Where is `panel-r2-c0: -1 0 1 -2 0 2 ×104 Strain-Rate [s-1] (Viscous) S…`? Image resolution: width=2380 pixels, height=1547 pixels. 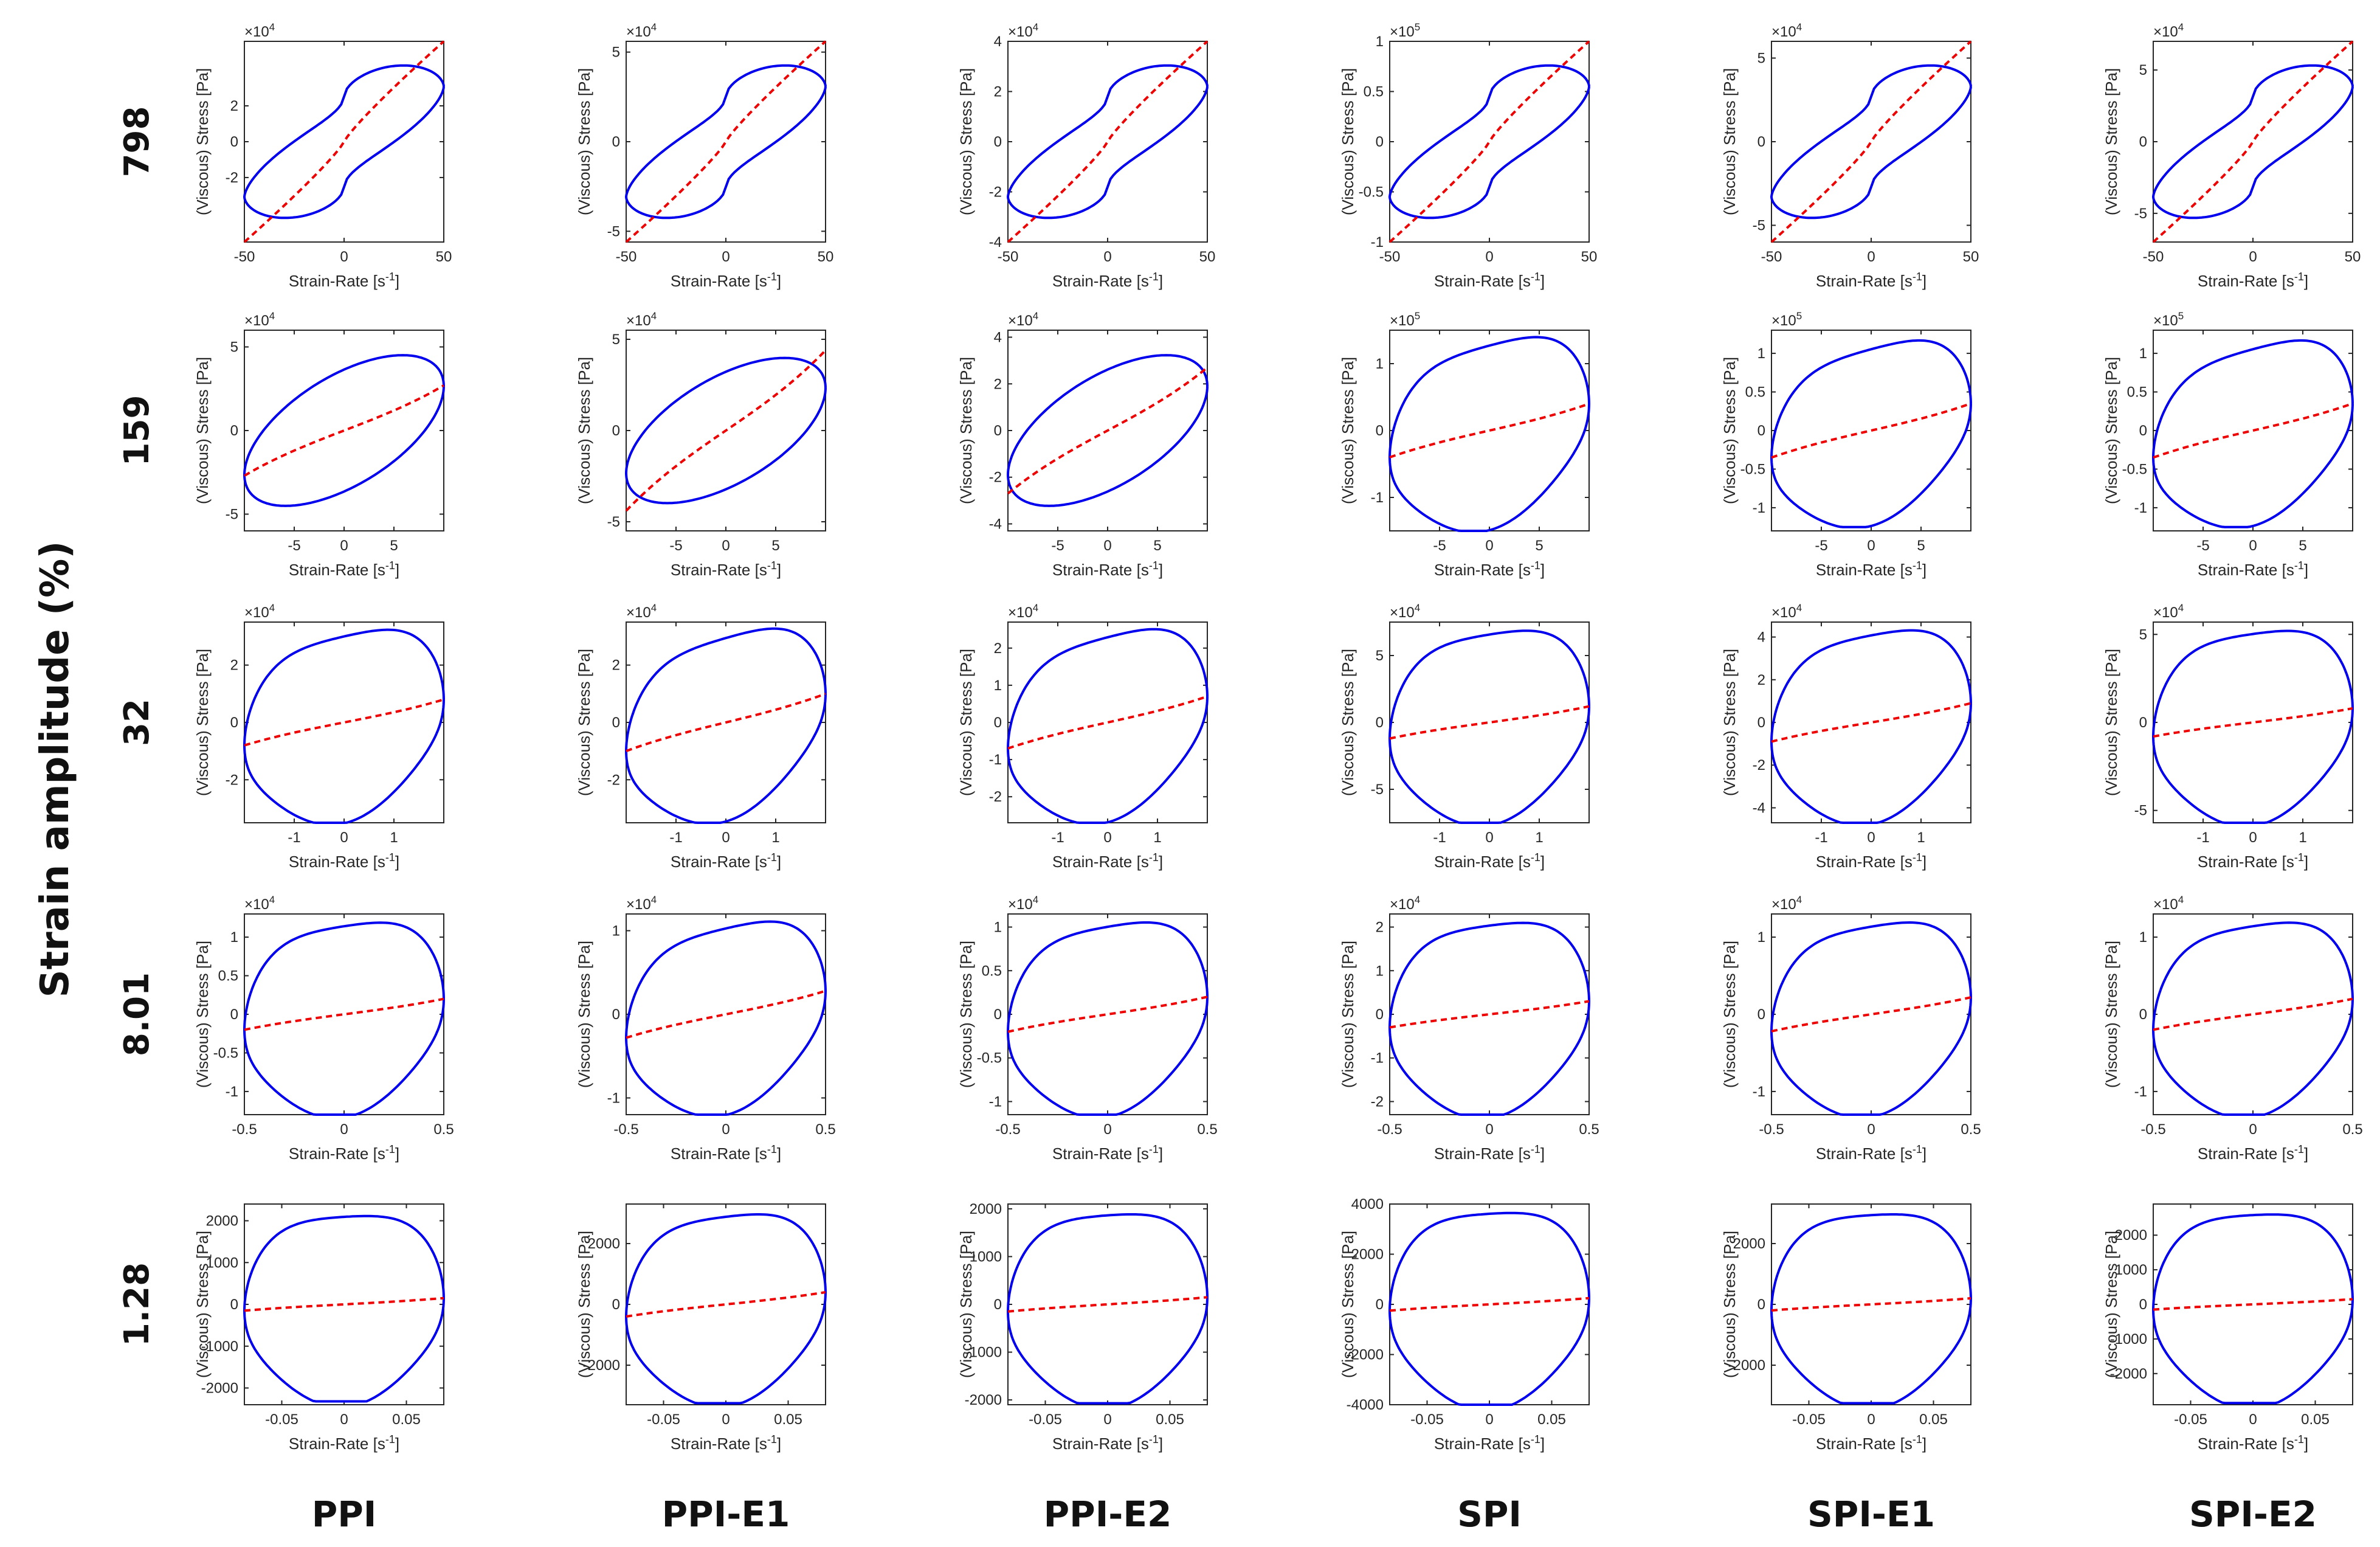 panel-r2-c0: -1 0 1 -2 0 2 ×104 Strain-Rate [s-1] (Viscous) S… is located at coordinates (319, 736).